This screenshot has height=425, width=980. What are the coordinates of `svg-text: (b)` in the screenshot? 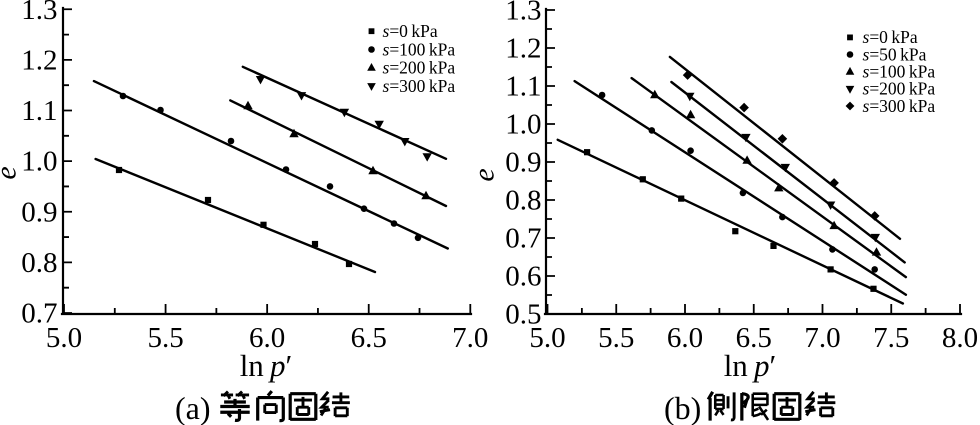 It's located at (682, 407).